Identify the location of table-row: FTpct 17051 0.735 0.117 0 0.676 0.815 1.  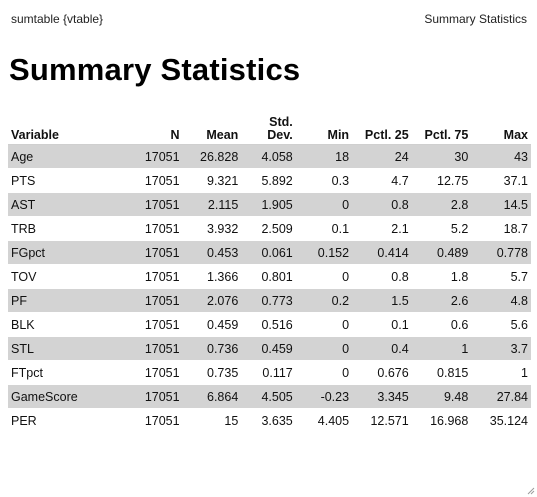
(269, 372).